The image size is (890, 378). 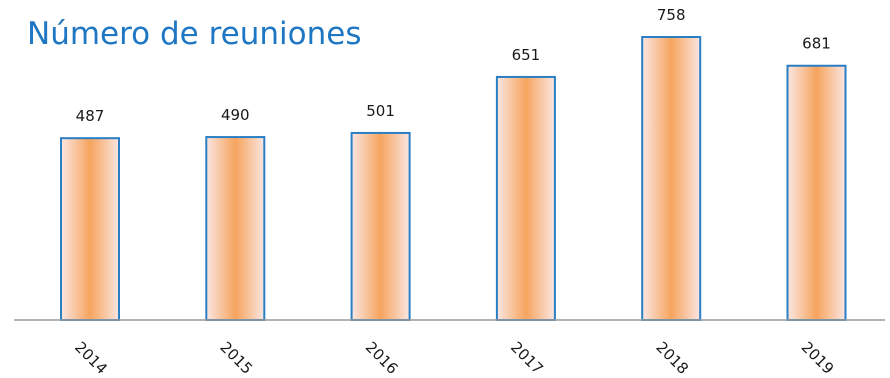 I want to click on value-label-2016: 501, so click(x=380, y=111).